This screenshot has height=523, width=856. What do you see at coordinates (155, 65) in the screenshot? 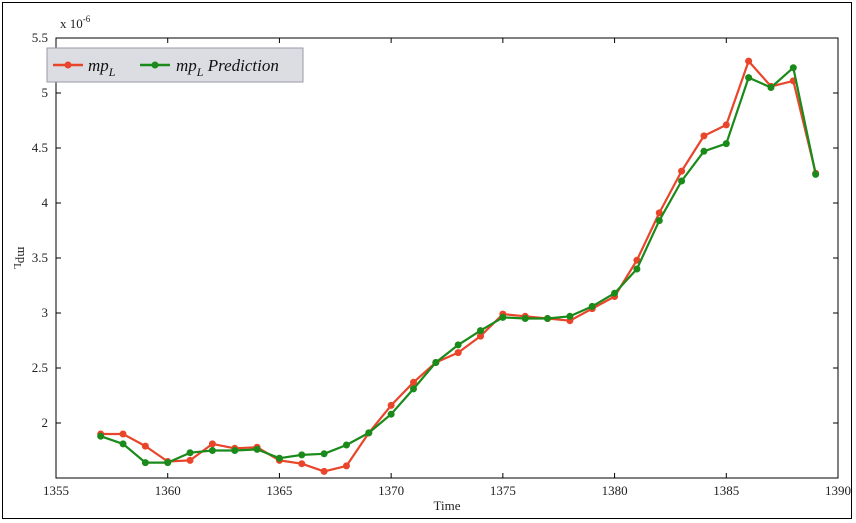
I see `legend-marker-prediction` at bounding box center [155, 65].